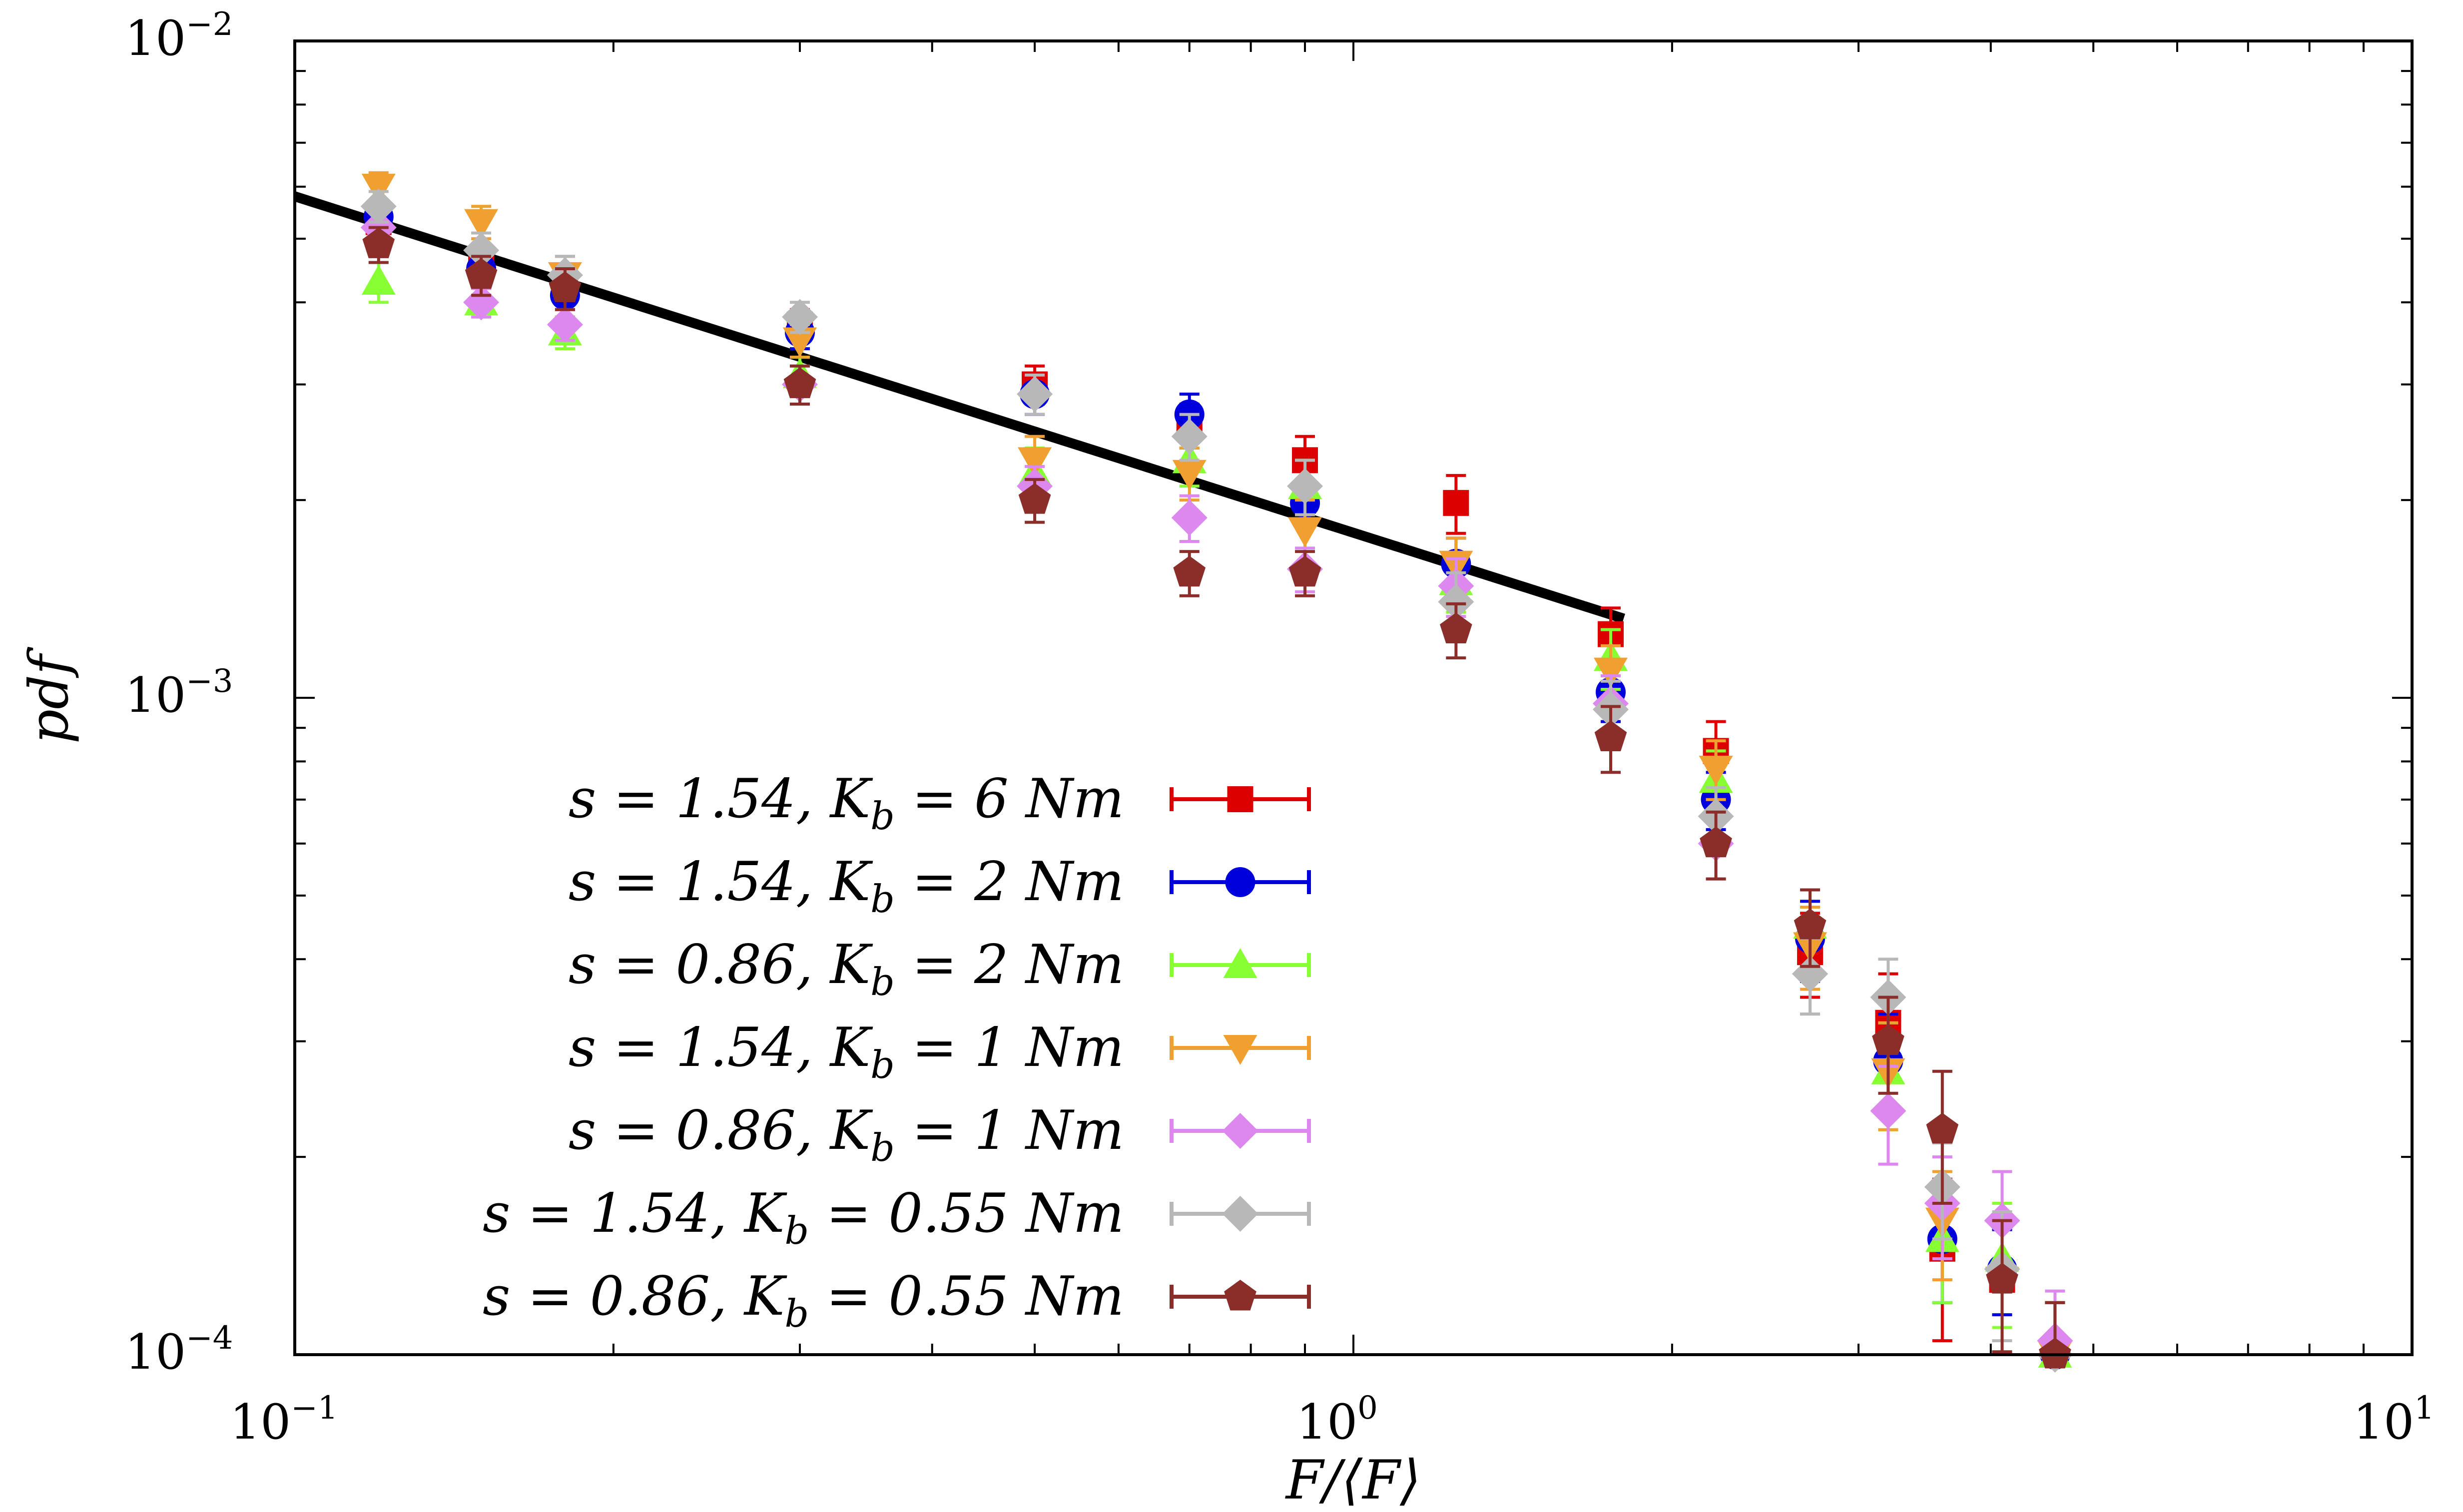 This screenshot has height=1512, width=2463. Describe the element at coordinates (179, 693) in the screenshot. I see `y-tick-label-1: 10⁻³` at that location.